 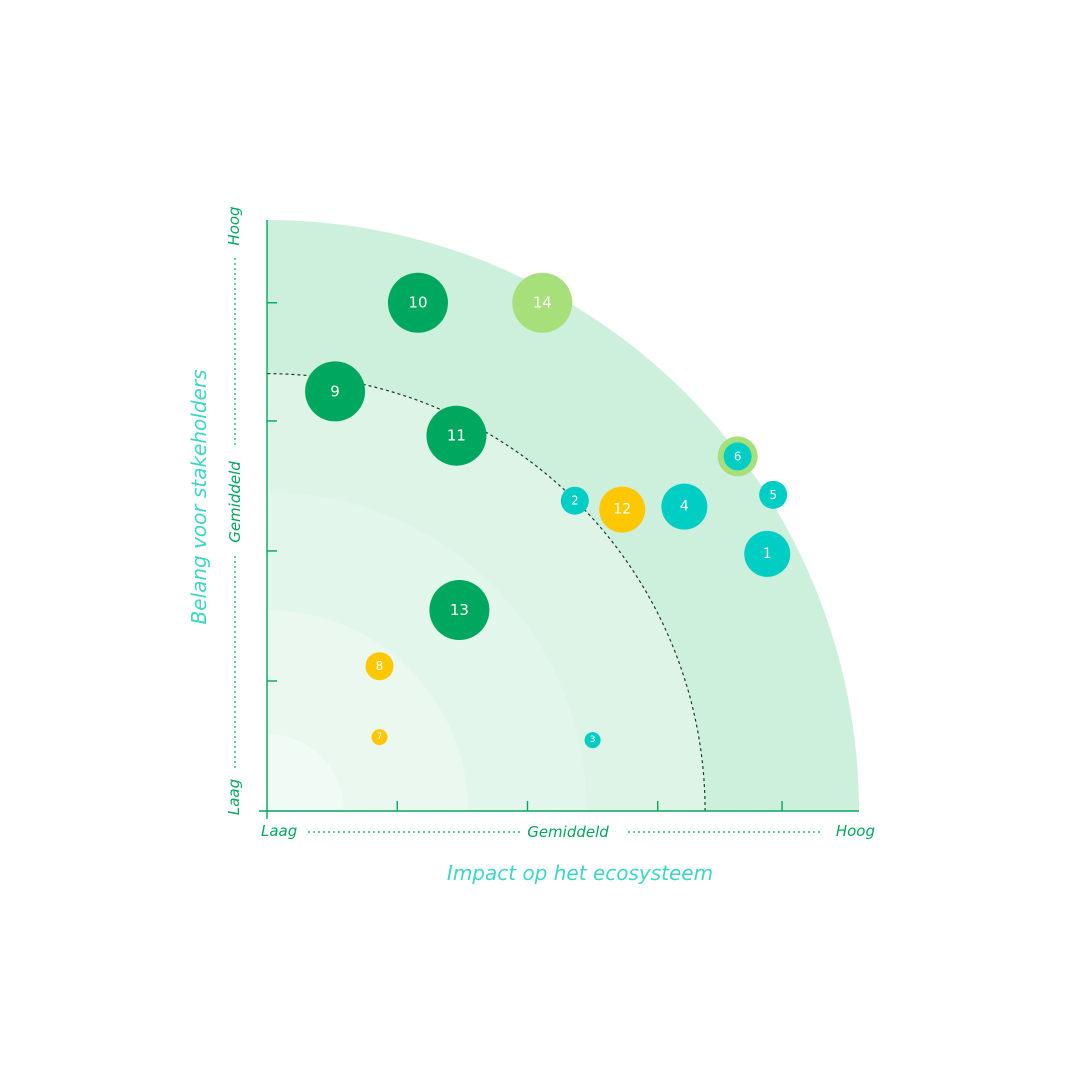 I want to click on bubble-label-3: 3, so click(x=593, y=740).